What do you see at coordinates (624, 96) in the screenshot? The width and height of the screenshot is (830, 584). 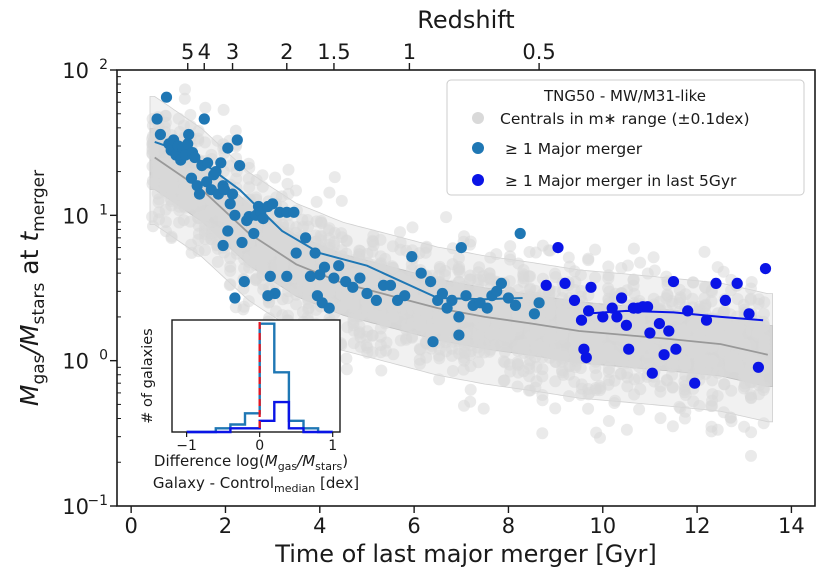 I see `legend-title: TNG50 - MW/M31-like` at bounding box center [624, 96].